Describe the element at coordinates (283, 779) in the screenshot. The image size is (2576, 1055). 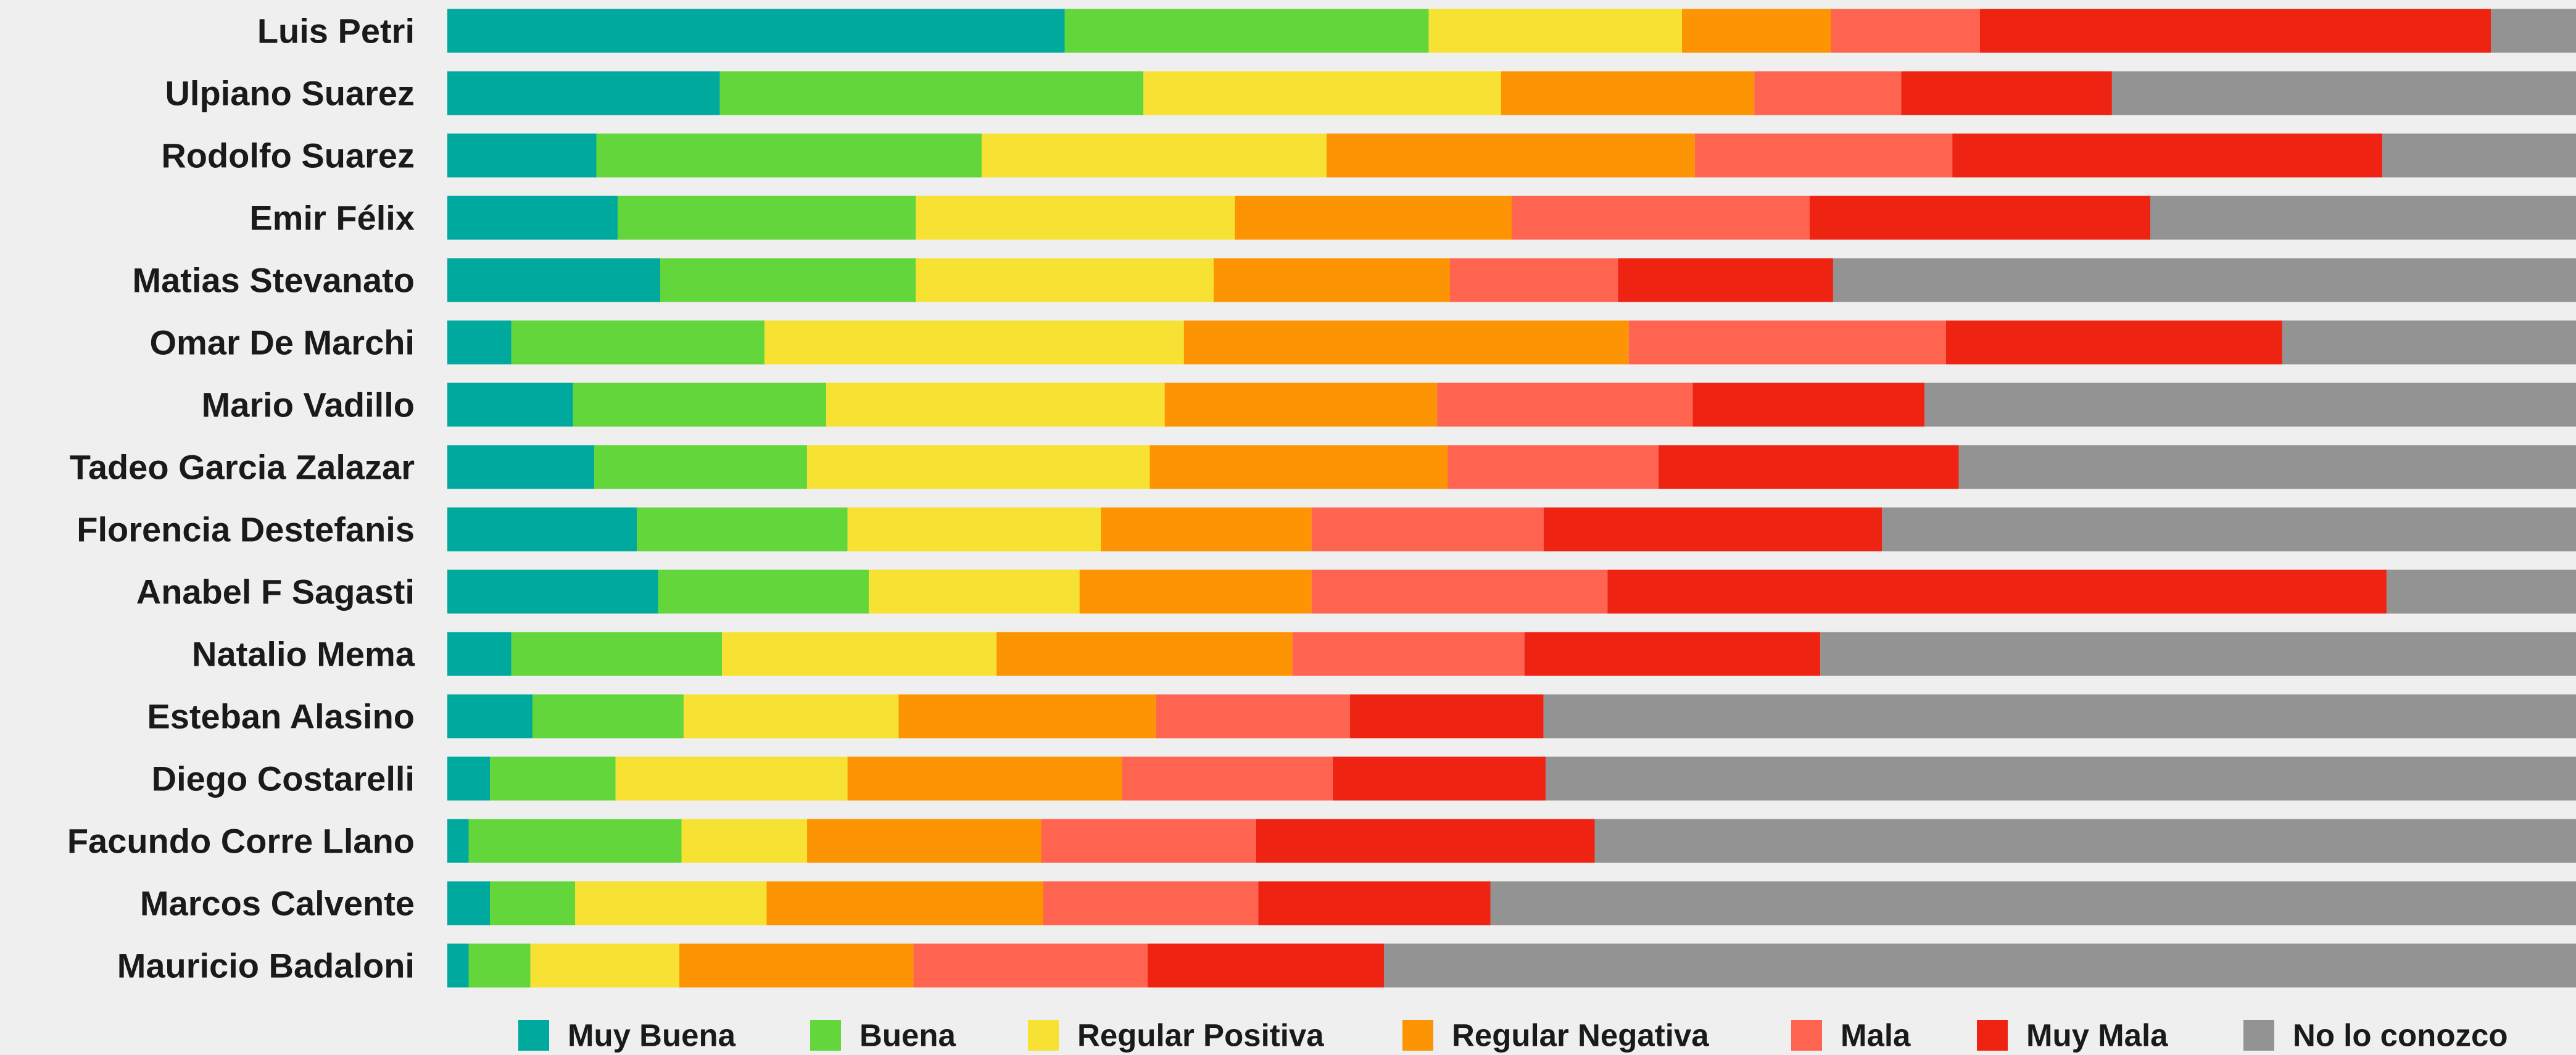
I see `category-label-diego-costarelli: Diego Costarelli` at that location.